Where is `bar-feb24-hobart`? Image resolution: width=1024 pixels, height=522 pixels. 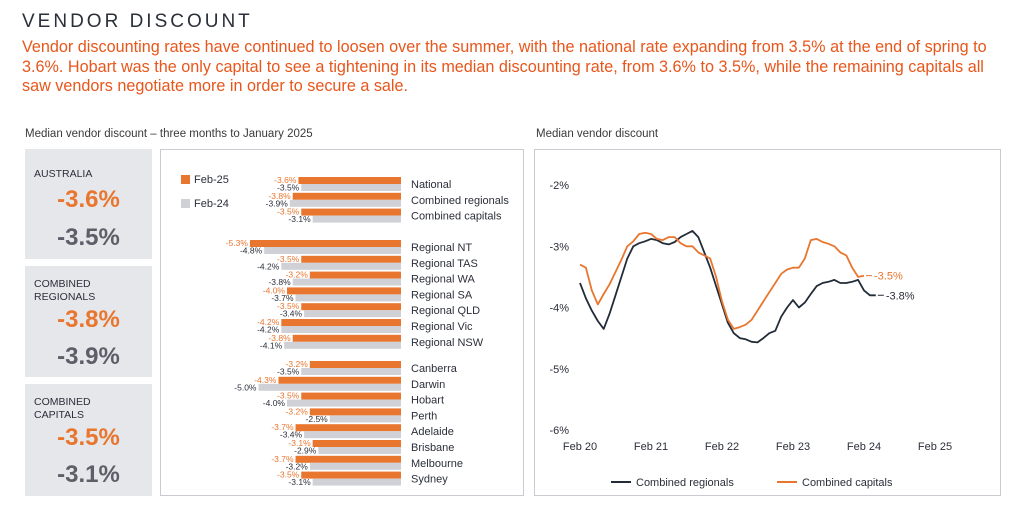 bar-feb24-hobart is located at coordinates (344, 403).